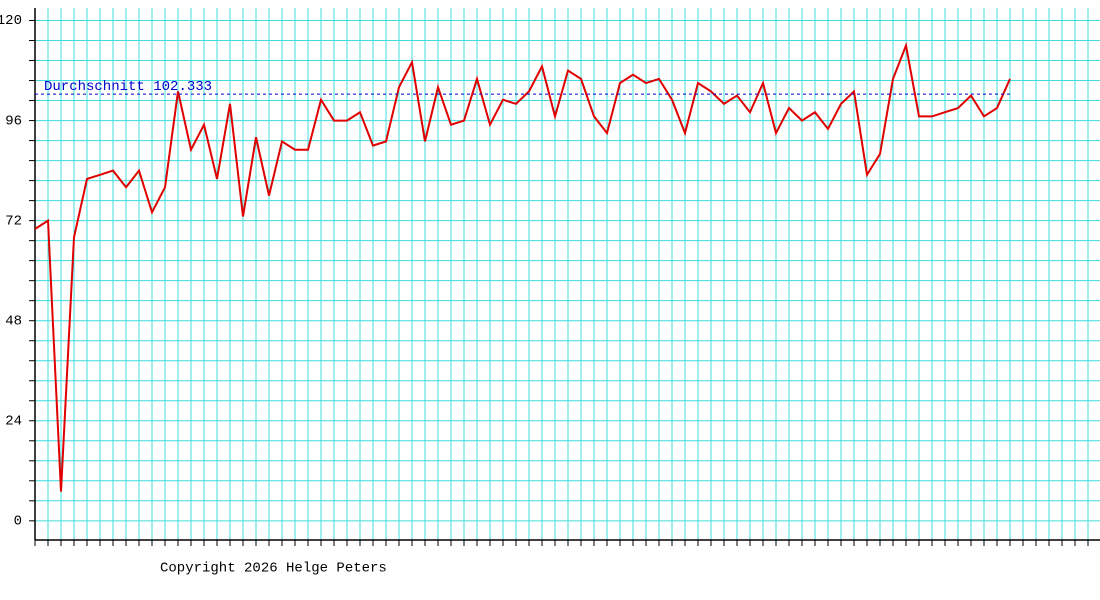  What do you see at coordinates (18, 522) in the screenshot?
I see `y-tick-label: 0` at bounding box center [18, 522].